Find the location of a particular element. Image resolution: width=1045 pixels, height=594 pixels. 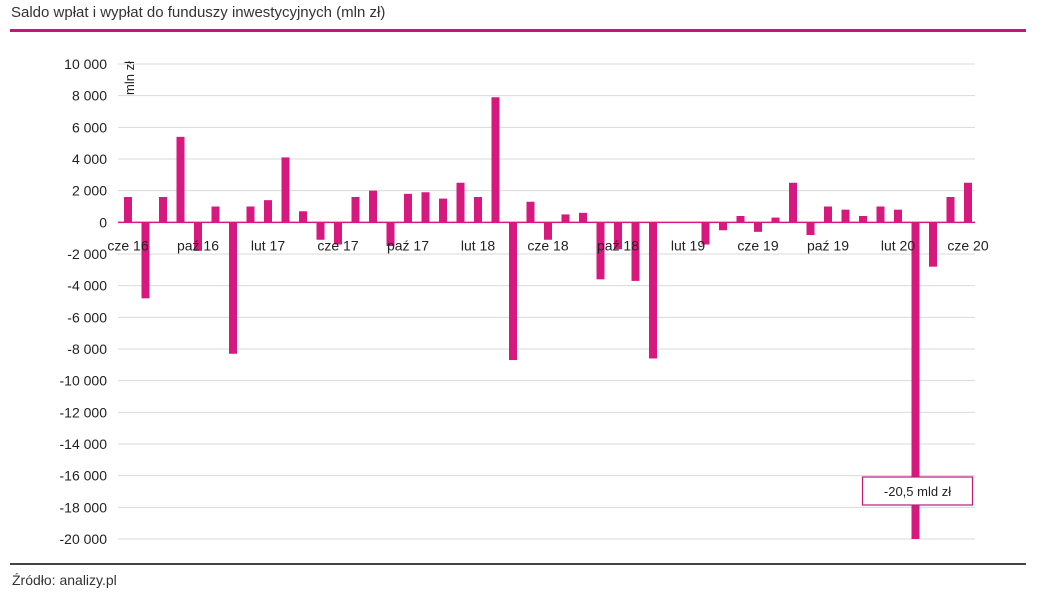

y-tick-label: -18 000 is located at coordinates (84, 507).